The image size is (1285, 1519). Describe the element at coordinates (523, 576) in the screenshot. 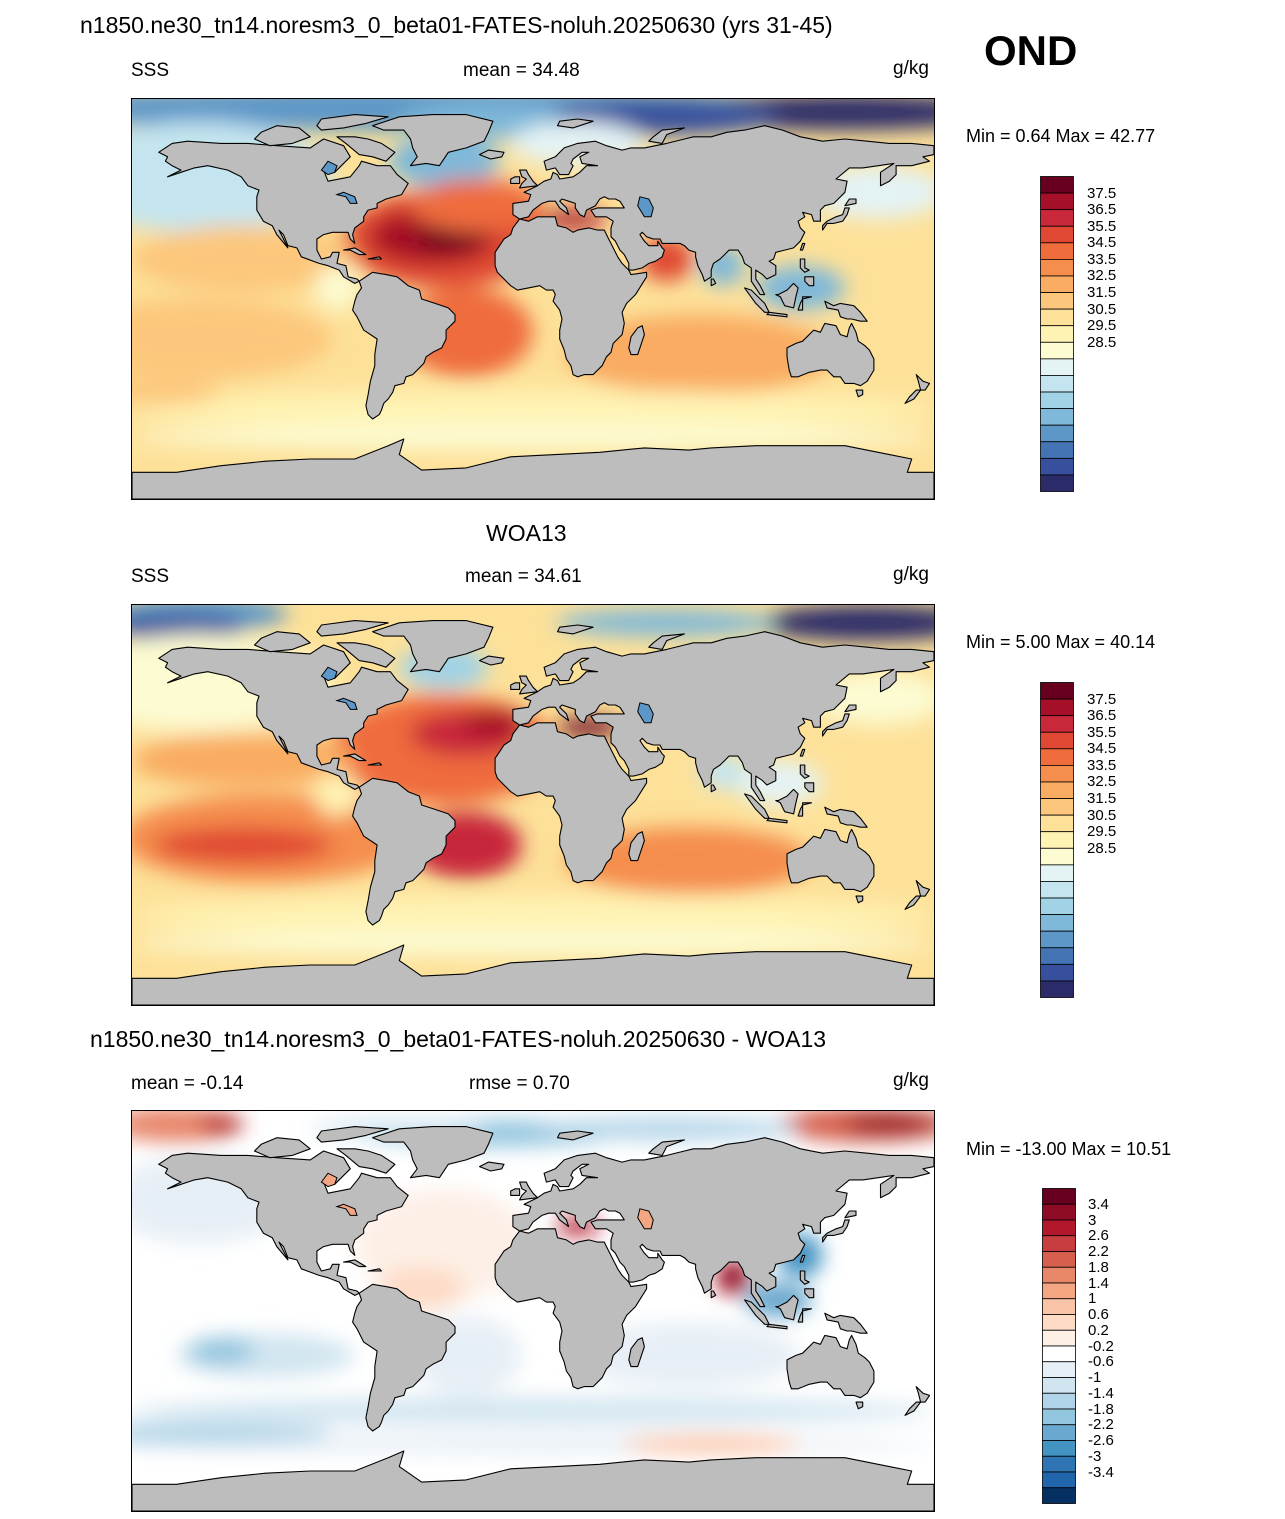

I see `panel2-mean-label: mean = 34.61` at that location.